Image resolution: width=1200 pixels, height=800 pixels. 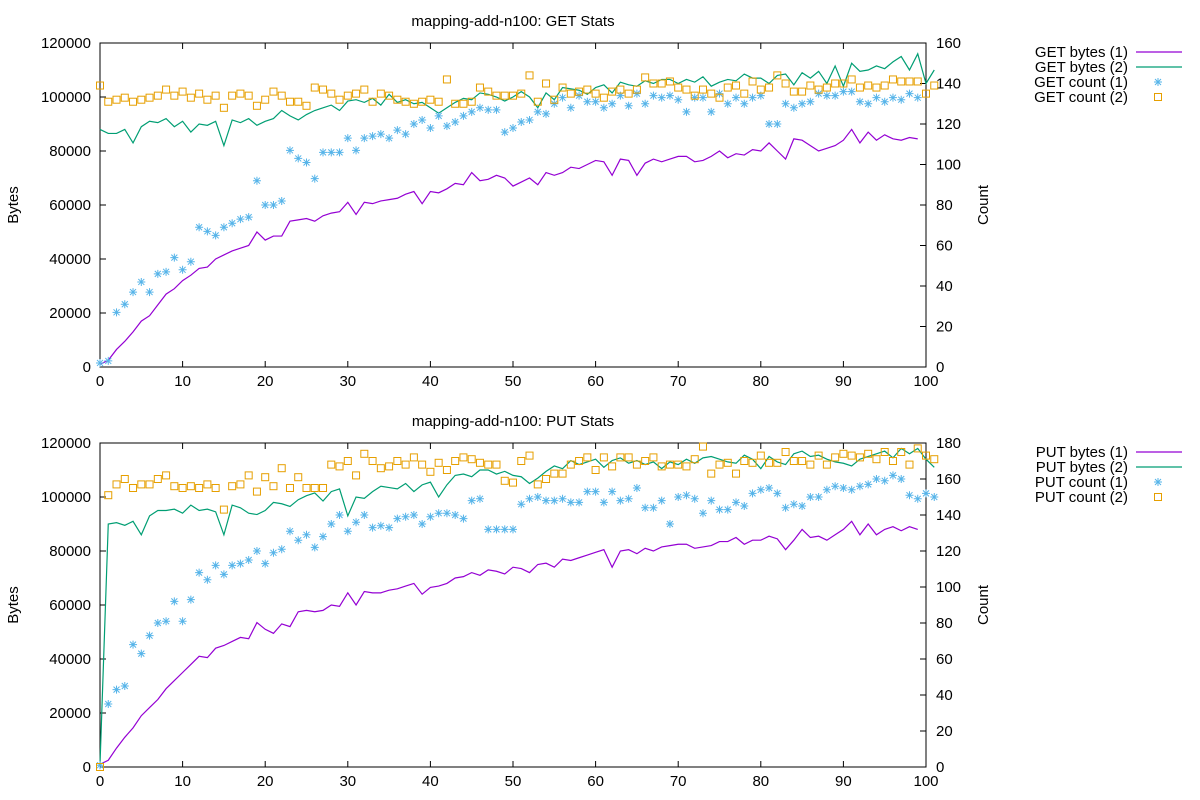 What do you see at coordinates (595, 381) in the screenshot?
I see `x-tick-label: 60` at bounding box center [595, 381].